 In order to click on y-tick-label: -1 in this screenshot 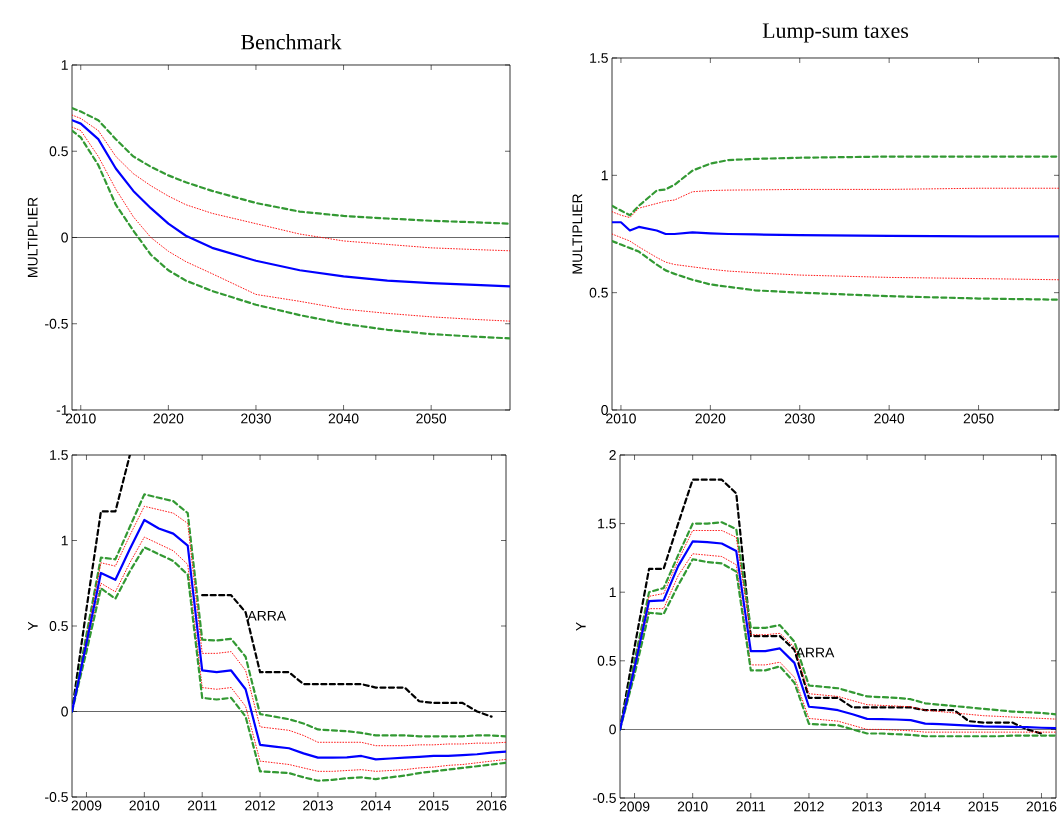, I will do `click(62, 410)`.